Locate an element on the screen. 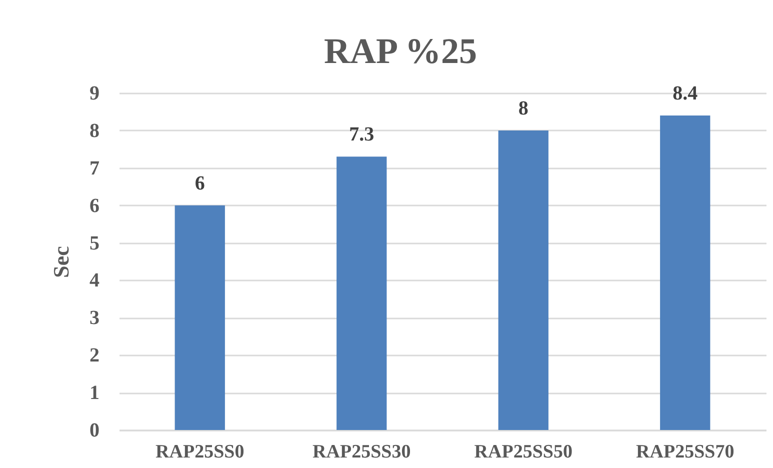  y-tick-label: 2 is located at coordinates (95, 355).